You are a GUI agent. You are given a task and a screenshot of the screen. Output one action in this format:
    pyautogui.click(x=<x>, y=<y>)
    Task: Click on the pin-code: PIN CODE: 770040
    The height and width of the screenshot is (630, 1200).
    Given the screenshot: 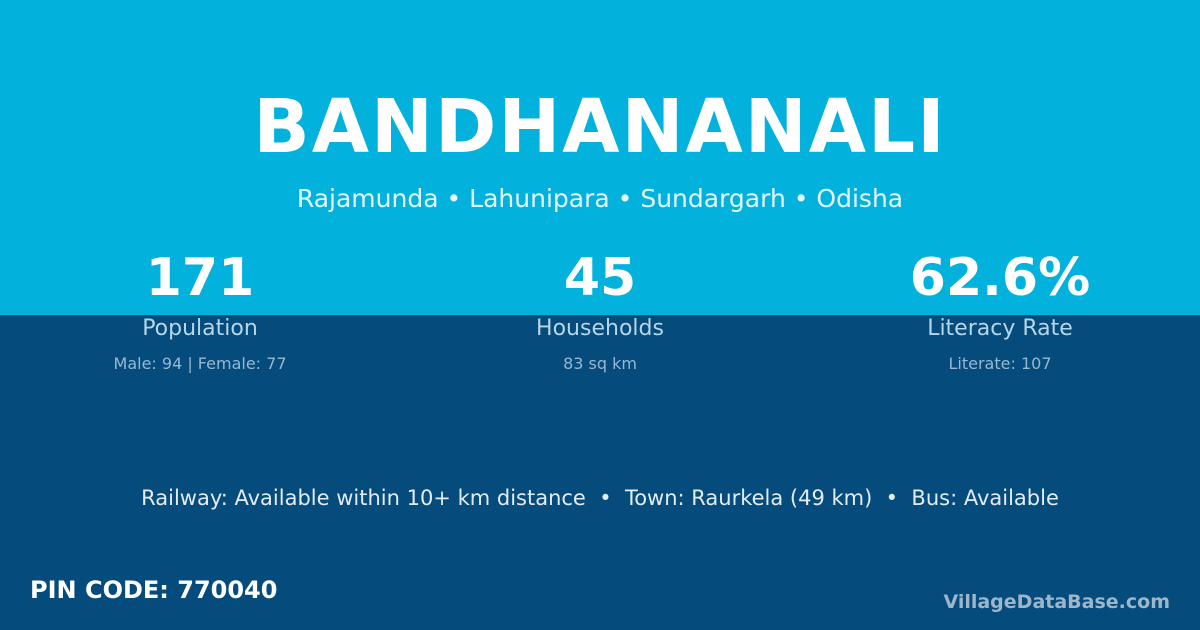 What is the action you would take?
    pyautogui.click(x=154, y=590)
    